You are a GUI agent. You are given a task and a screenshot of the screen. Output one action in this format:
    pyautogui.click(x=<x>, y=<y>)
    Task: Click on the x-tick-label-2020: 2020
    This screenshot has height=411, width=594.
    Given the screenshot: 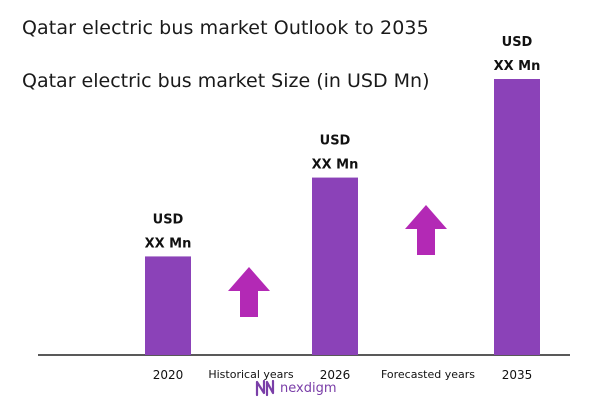 What is the action you would take?
    pyautogui.click(x=168, y=375)
    